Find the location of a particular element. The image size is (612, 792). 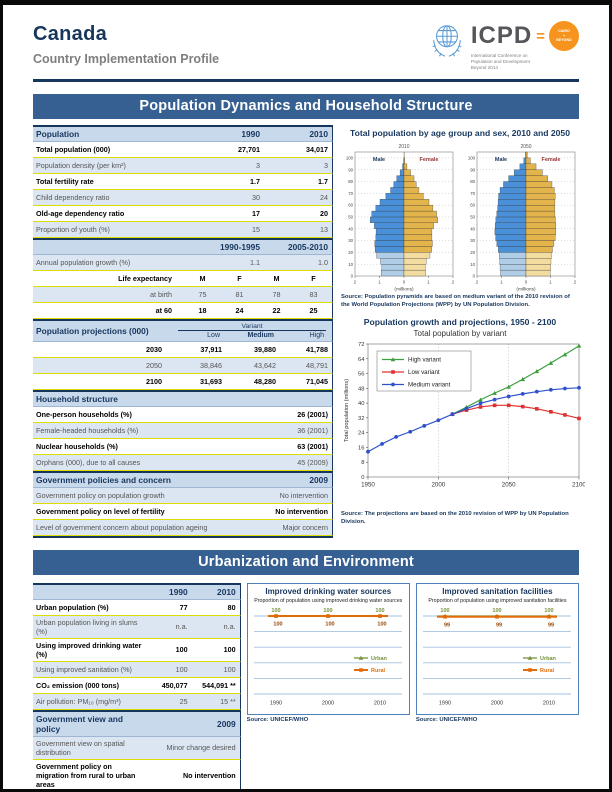

caption-line: International Conference on is located at coordinates (499, 55).